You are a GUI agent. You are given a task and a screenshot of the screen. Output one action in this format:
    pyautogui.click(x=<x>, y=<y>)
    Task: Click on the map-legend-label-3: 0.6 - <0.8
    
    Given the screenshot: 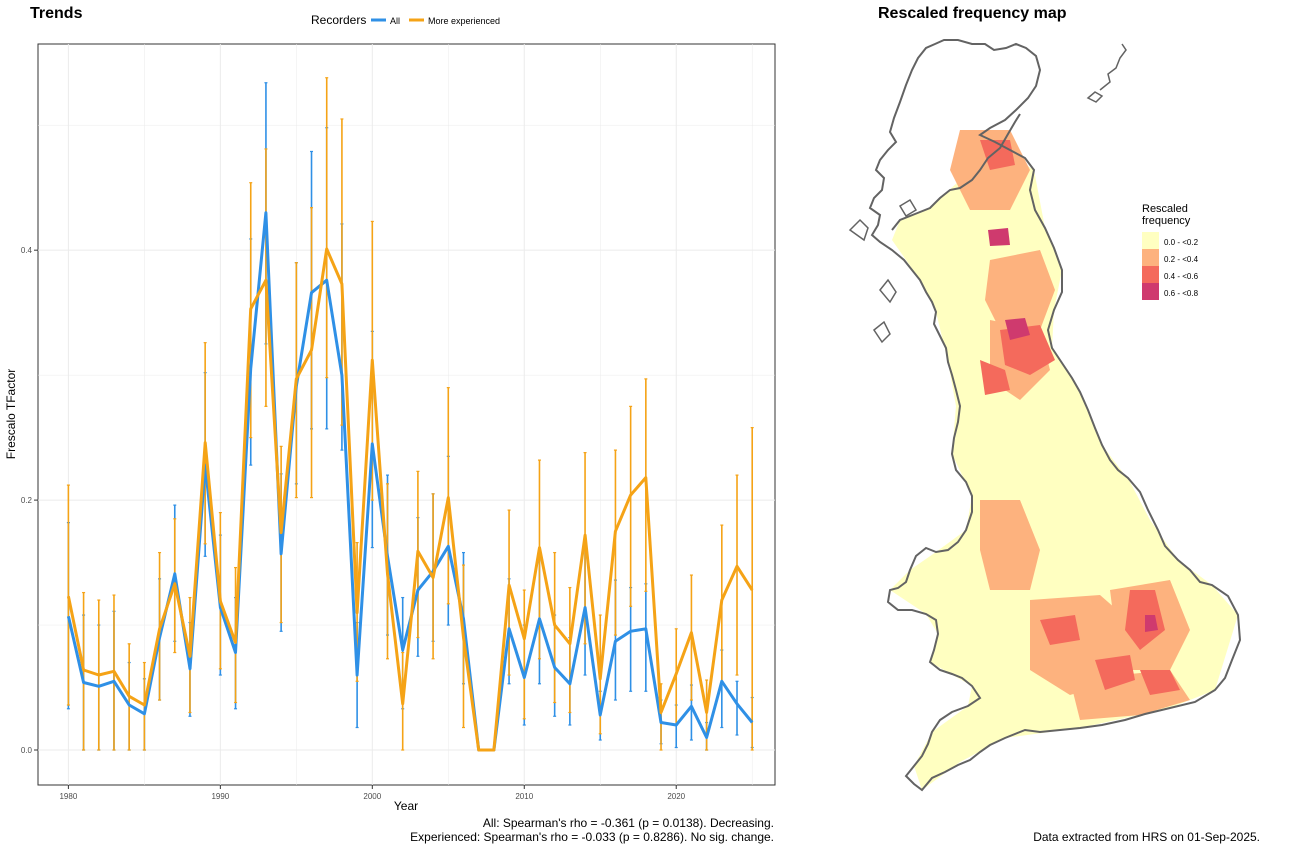 What is the action you would take?
    pyautogui.click(x=1181, y=293)
    